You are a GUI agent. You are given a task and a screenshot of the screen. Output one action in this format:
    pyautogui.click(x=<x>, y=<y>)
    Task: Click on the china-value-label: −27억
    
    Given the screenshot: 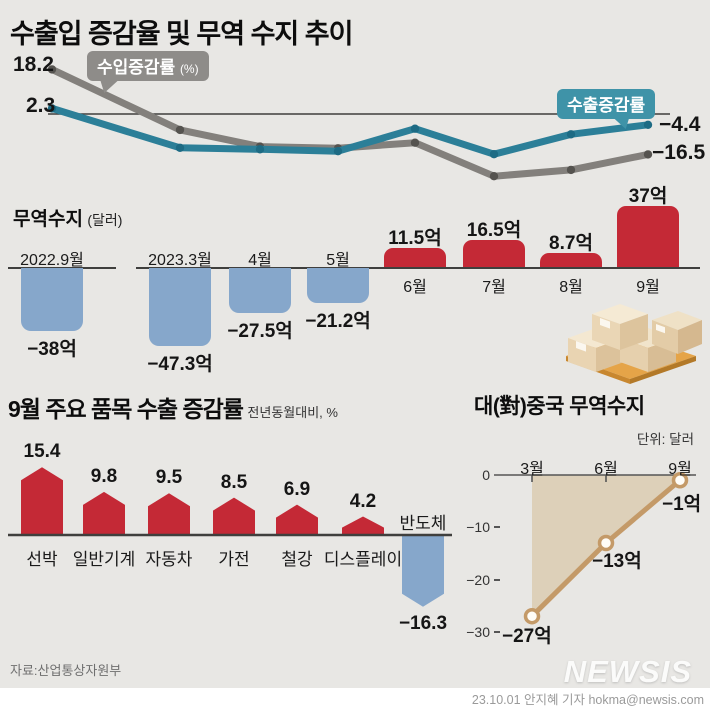 What is the action you would take?
    pyautogui.click(x=527, y=636)
    